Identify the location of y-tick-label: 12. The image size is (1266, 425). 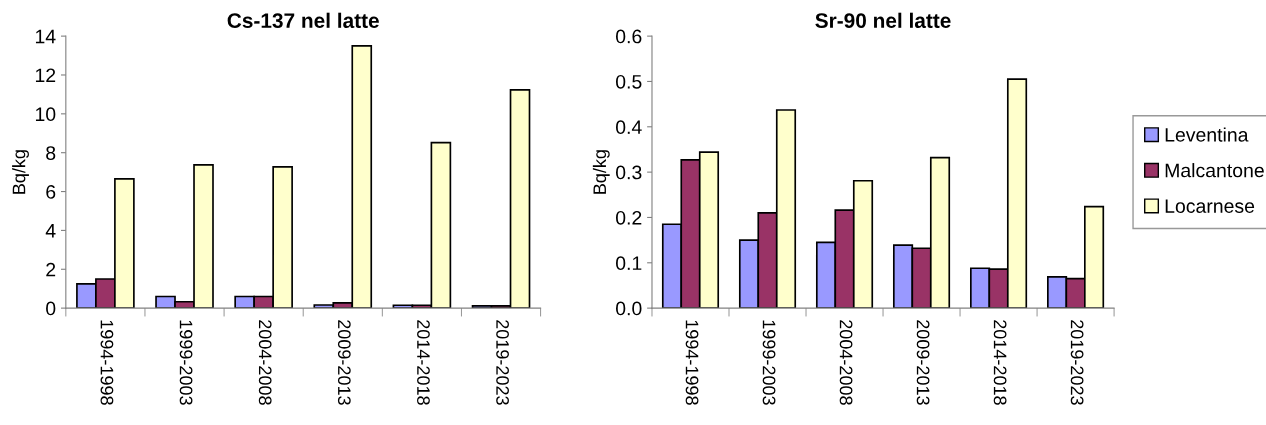
(45, 75).